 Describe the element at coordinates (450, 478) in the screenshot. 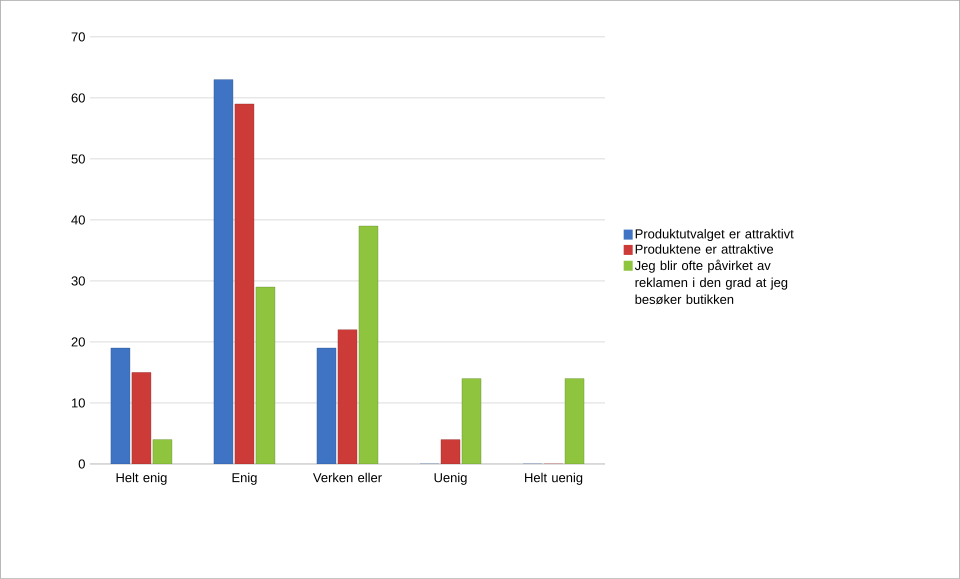

I see `x-tick-label: Uenig` at that location.